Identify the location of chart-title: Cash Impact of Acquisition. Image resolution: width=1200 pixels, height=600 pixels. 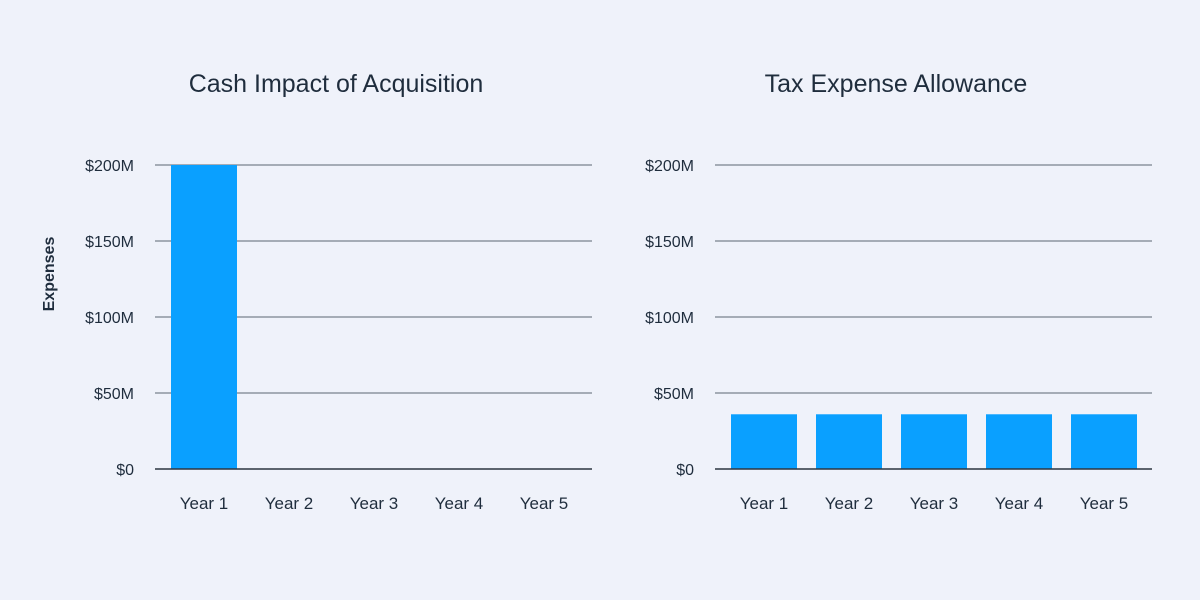
(336, 84).